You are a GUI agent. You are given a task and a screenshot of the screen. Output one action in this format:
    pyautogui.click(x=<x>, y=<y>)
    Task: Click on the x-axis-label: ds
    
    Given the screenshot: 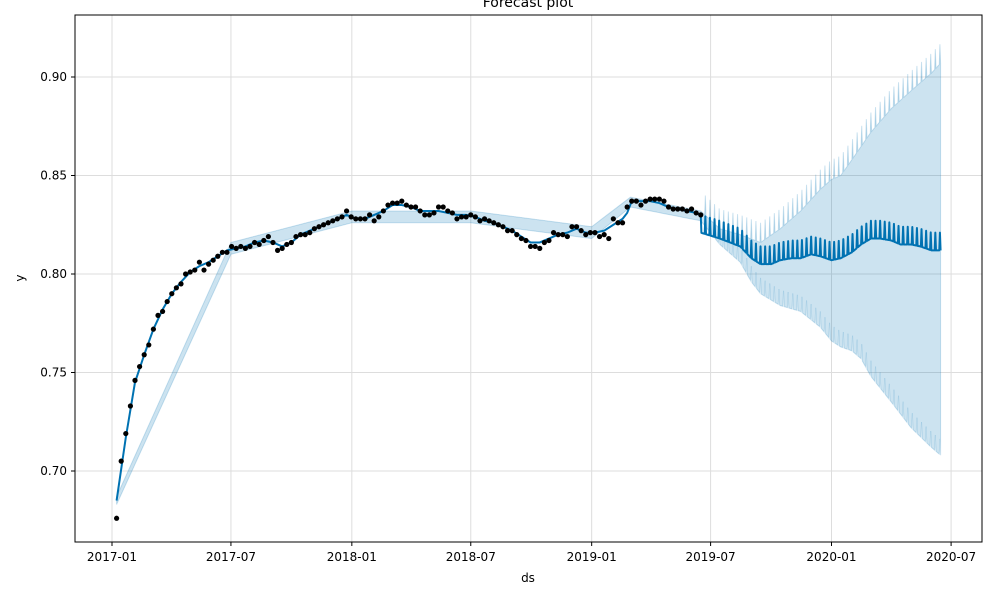 What is the action you would take?
    pyautogui.click(x=528, y=578)
    